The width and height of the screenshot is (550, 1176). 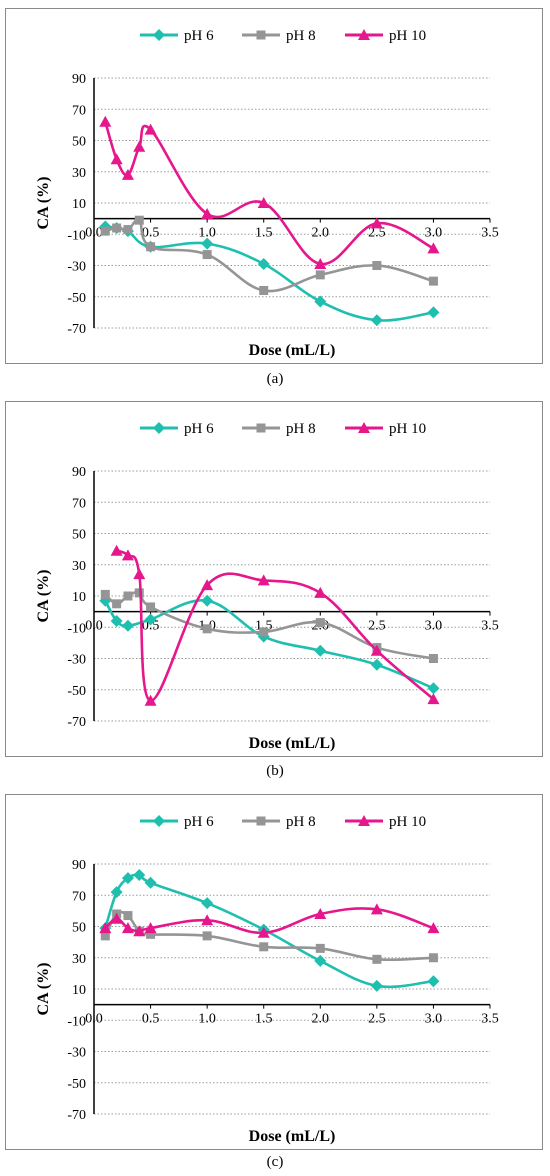 I want to click on legend-marker-group-ph10, so click(x=364, y=427).